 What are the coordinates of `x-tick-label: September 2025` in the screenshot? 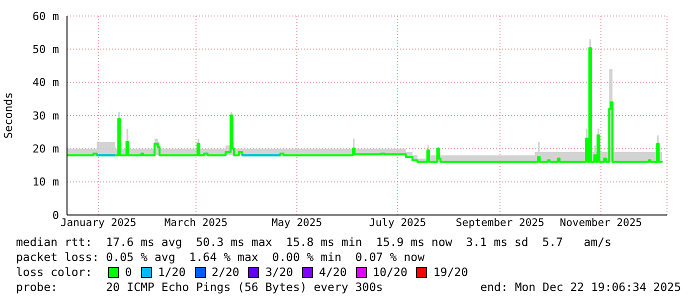 It's located at (500, 223).